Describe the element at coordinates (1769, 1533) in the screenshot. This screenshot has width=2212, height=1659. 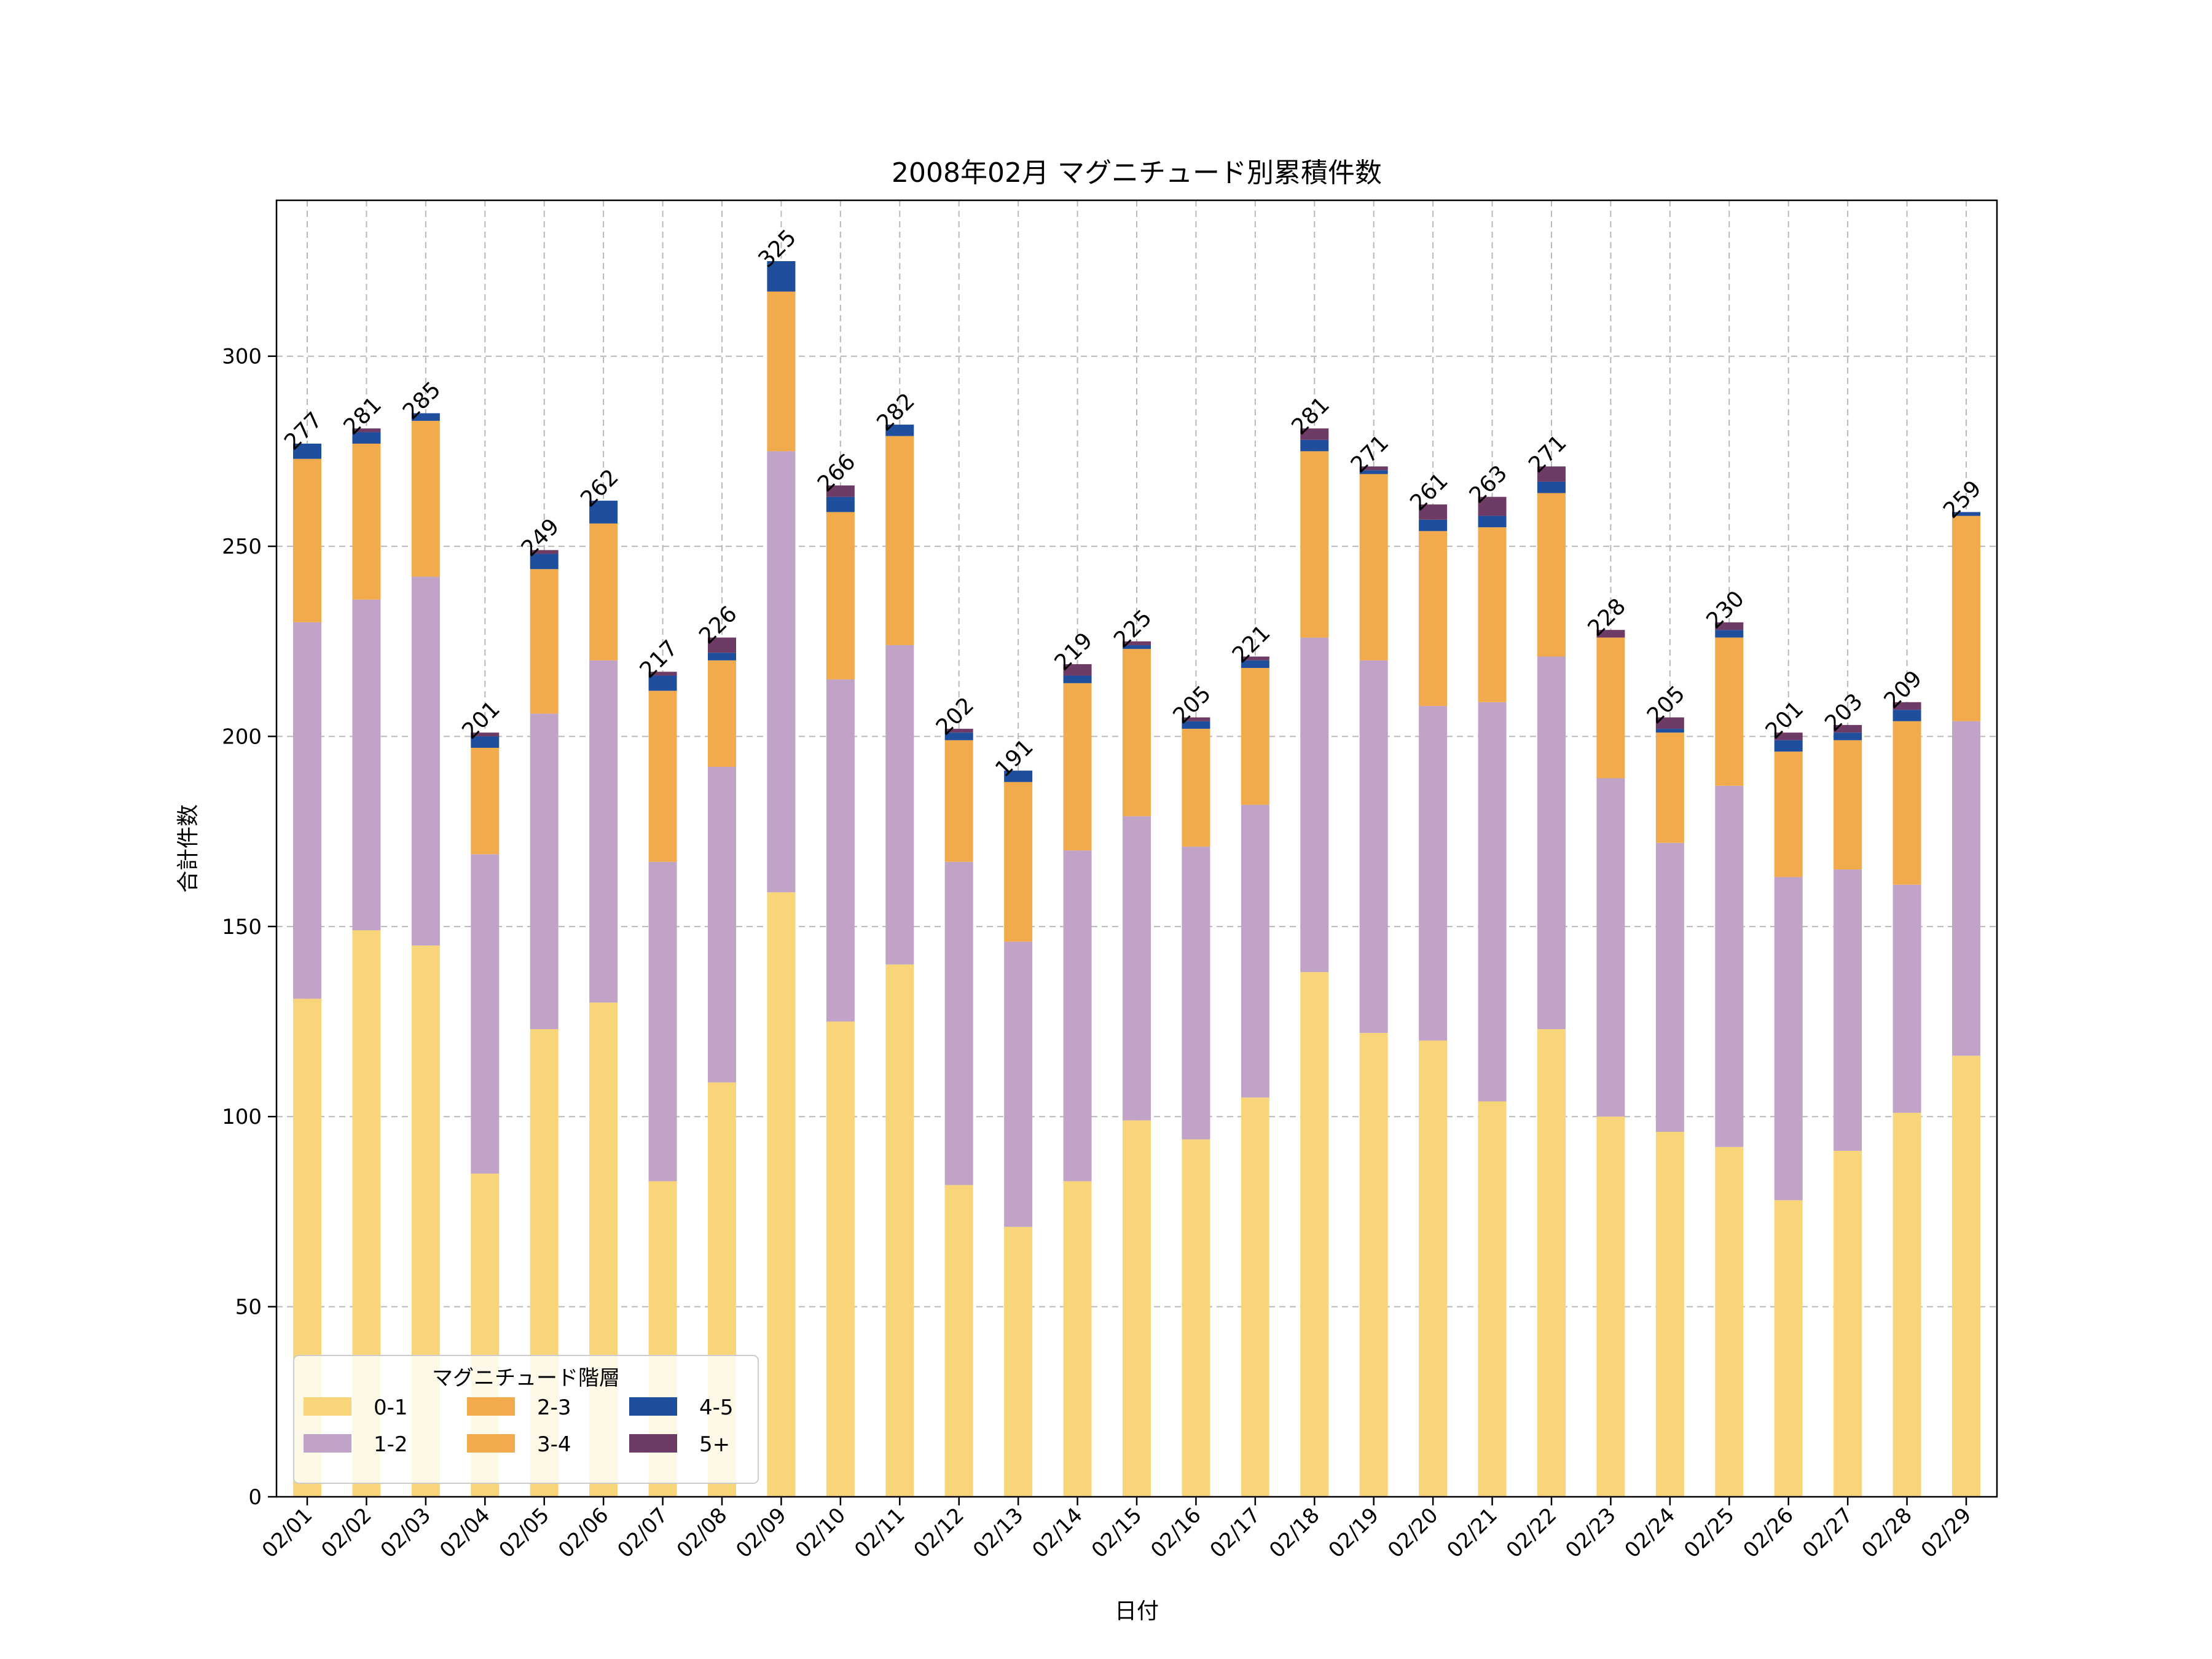
I see `x-tick-label: 02/26` at that location.